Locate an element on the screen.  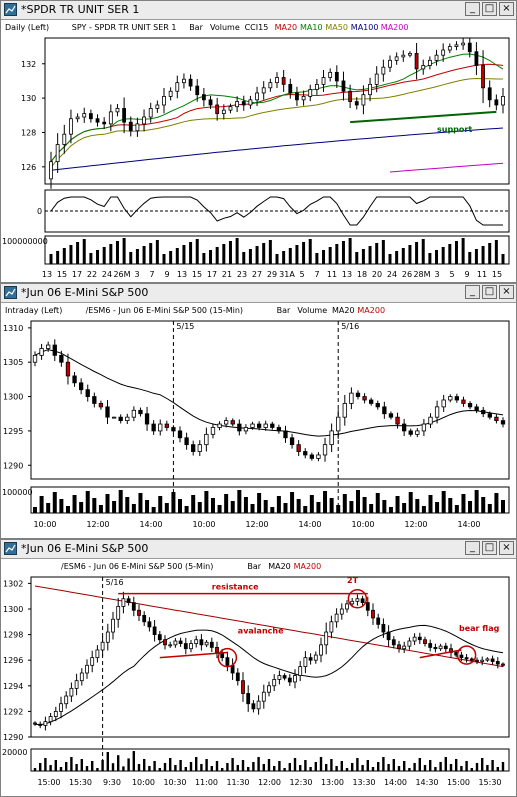
time-tick-label: 10:30 is located at coordinates (174, 782).